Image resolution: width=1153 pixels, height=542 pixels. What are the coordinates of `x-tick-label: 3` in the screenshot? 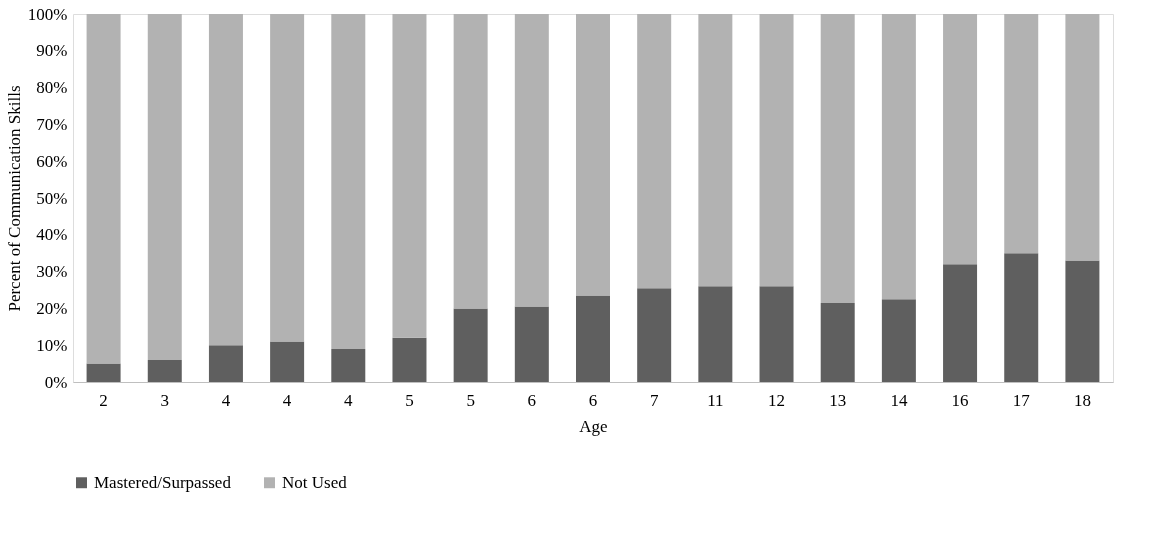 It's located at (165, 400).